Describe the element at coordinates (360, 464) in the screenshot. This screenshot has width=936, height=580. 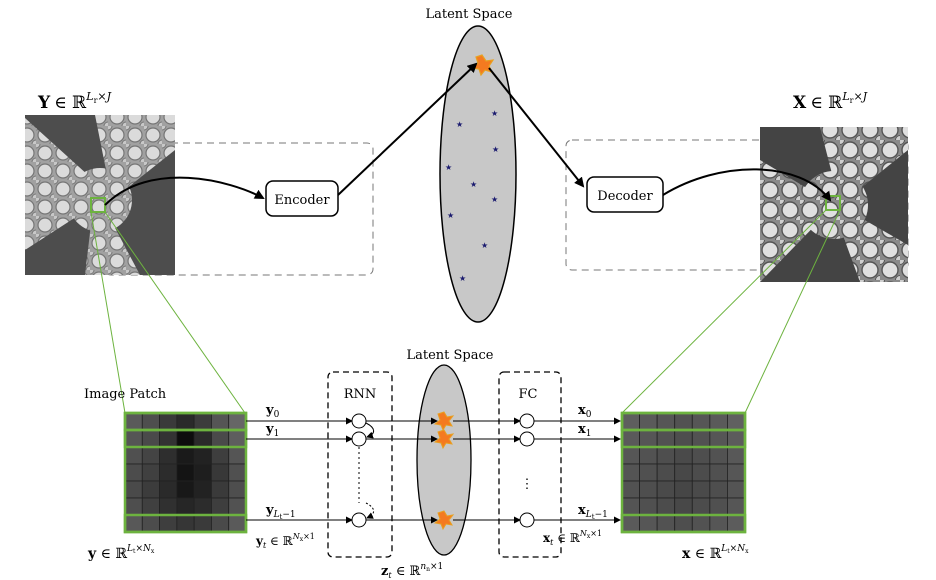
I see `rnn-box` at that location.